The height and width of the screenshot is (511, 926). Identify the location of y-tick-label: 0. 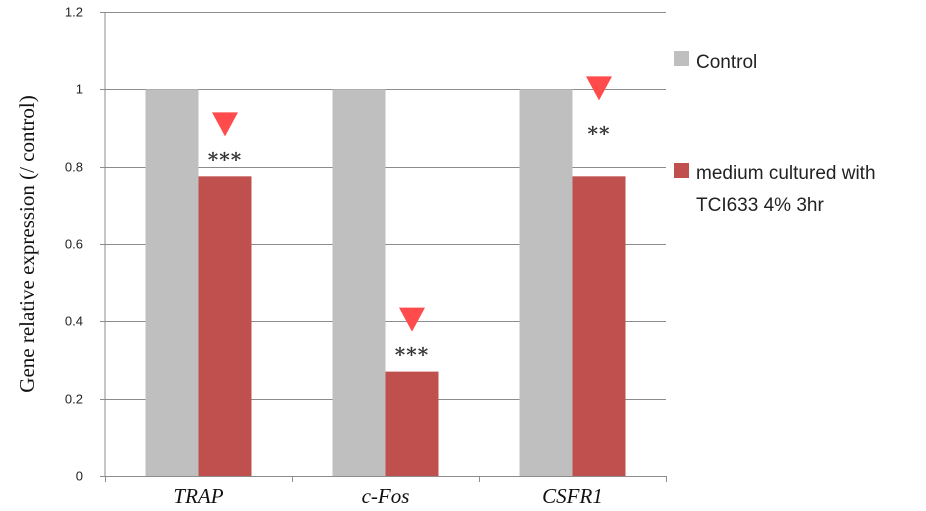
(79, 476).